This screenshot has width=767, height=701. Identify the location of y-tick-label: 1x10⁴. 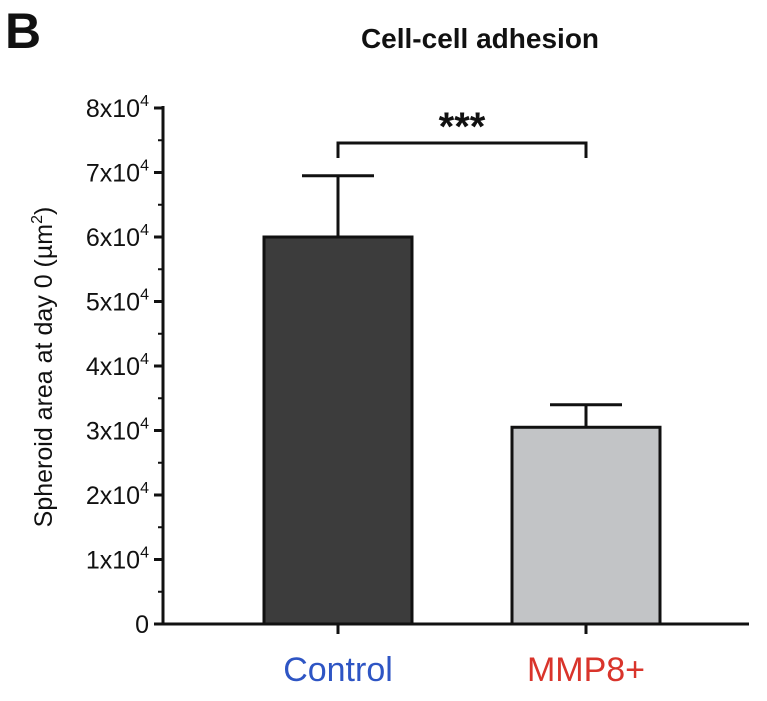
(117, 560).